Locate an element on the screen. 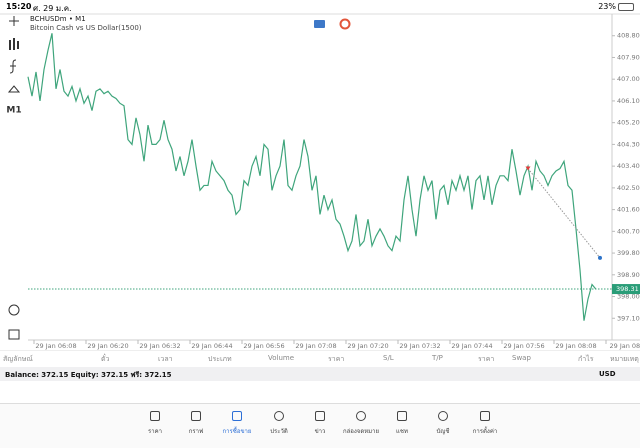 The height and width of the screenshot is (448, 640). symbol-desc: Bitcoin Cash vs US Dollar(1500) is located at coordinates (86, 28).